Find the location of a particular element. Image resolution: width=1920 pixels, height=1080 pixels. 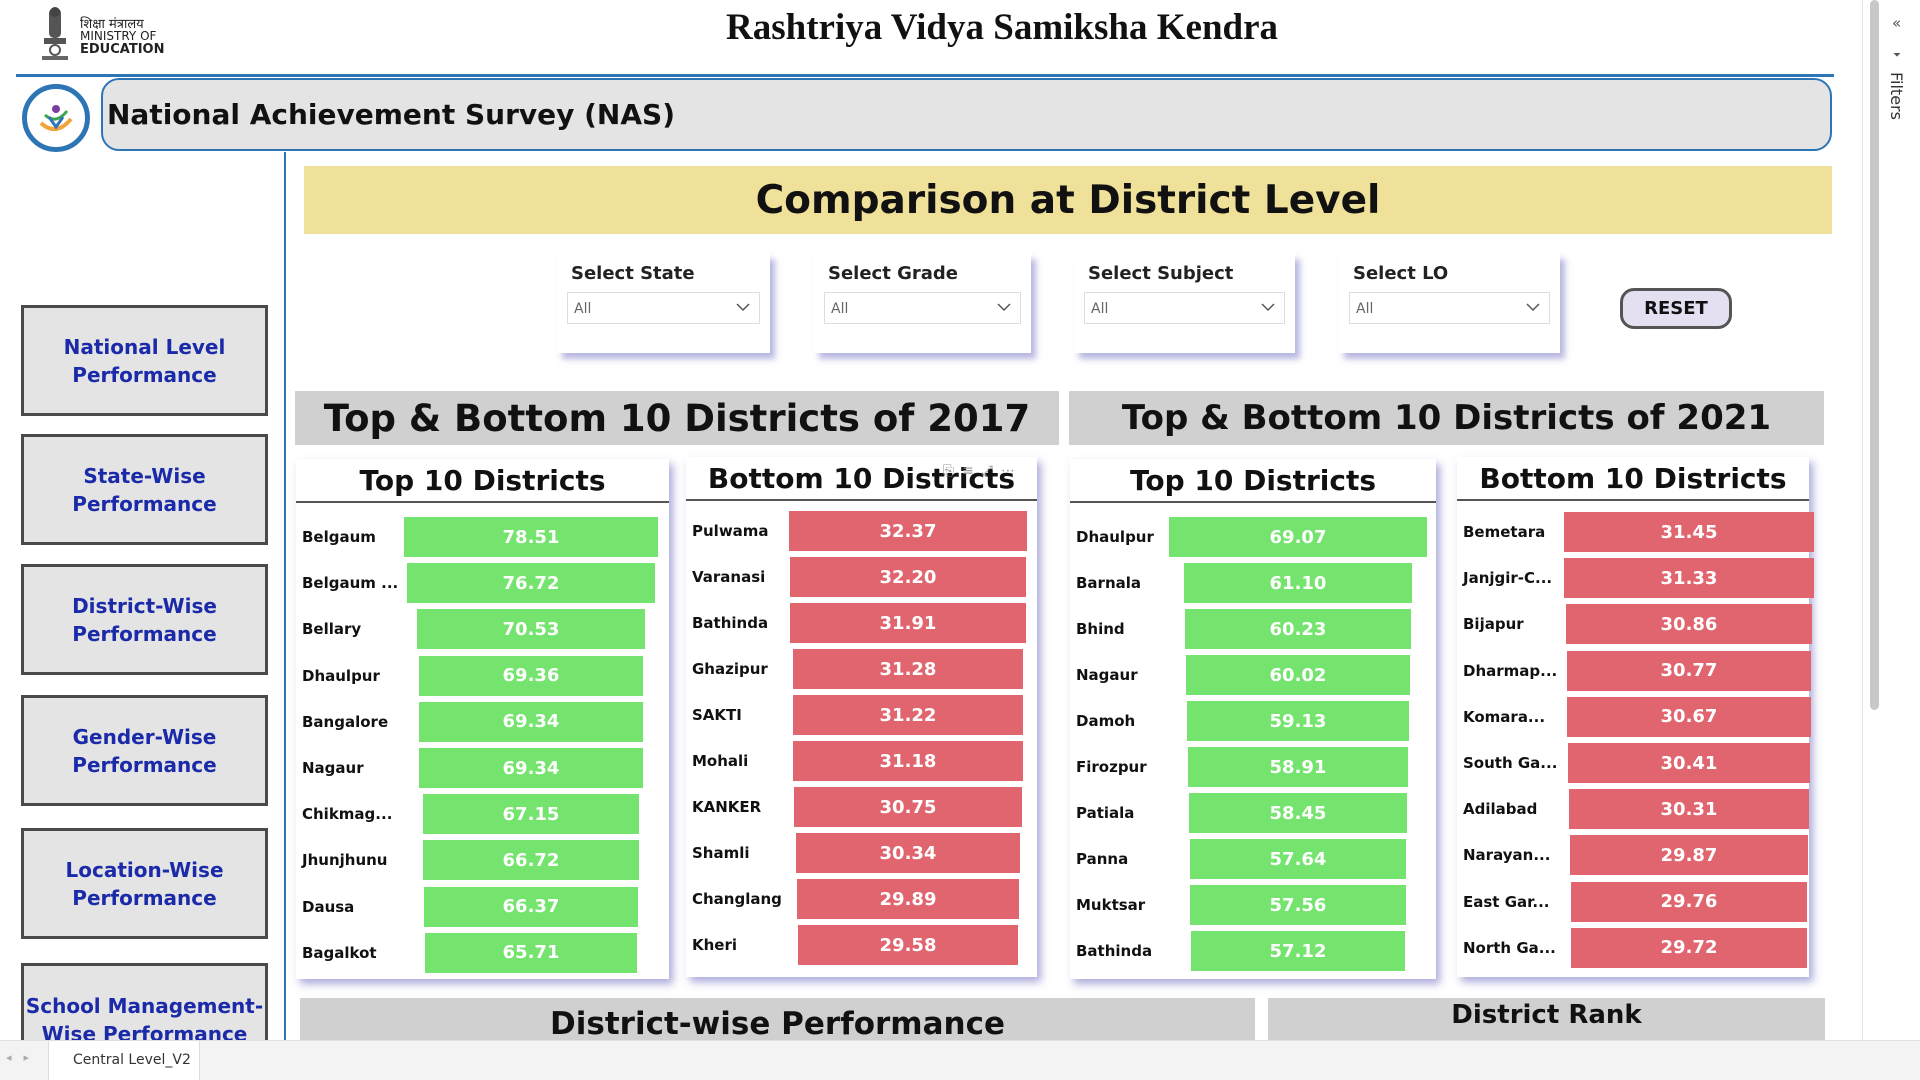

nas-banner is located at coordinates (966, 114).